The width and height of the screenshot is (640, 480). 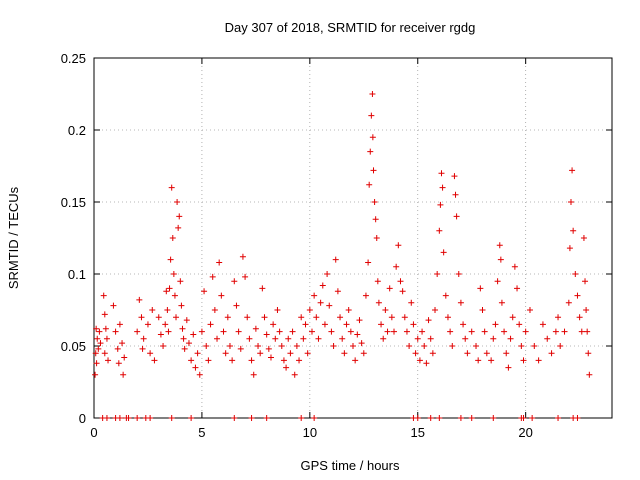 What do you see at coordinates (82, 418) in the screenshot?
I see `y-tick-label: 0` at bounding box center [82, 418].